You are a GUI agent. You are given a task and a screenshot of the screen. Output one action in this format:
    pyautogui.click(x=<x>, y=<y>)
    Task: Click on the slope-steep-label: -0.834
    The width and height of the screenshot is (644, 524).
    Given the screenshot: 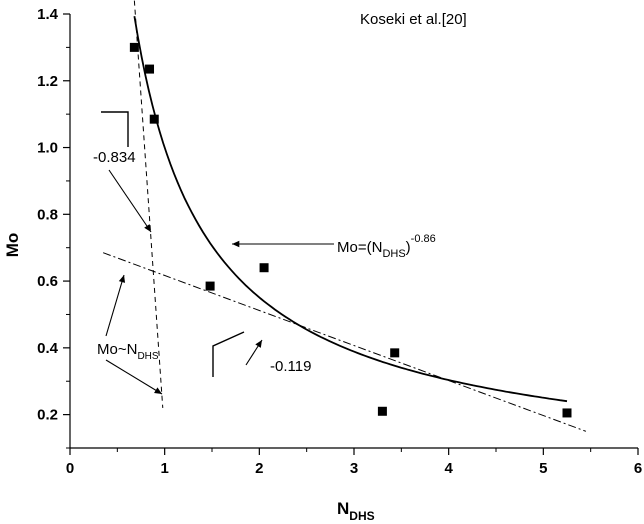 What is the action you would take?
    pyautogui.click(x=114, y=157)
    